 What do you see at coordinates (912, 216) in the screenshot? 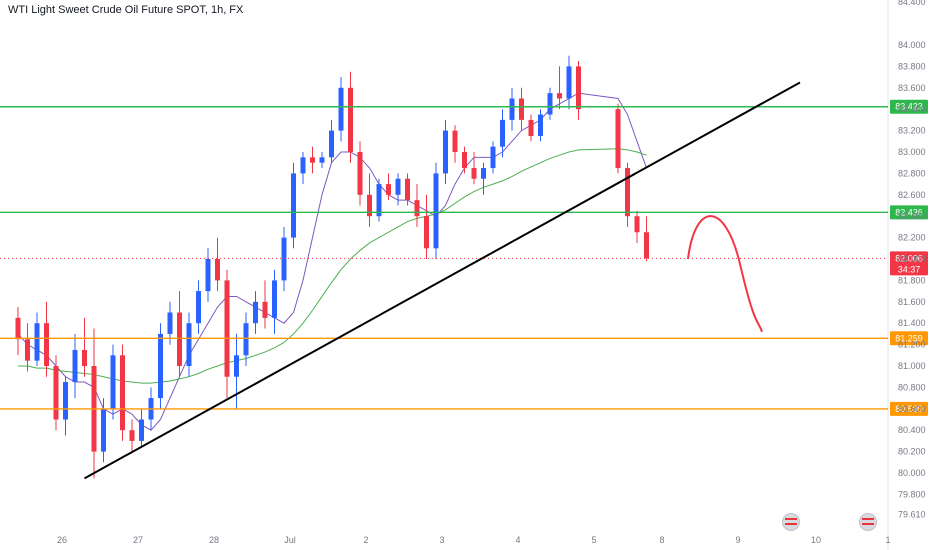
I see `y-tick-label: 82.400` at bounding box center [912, 216].